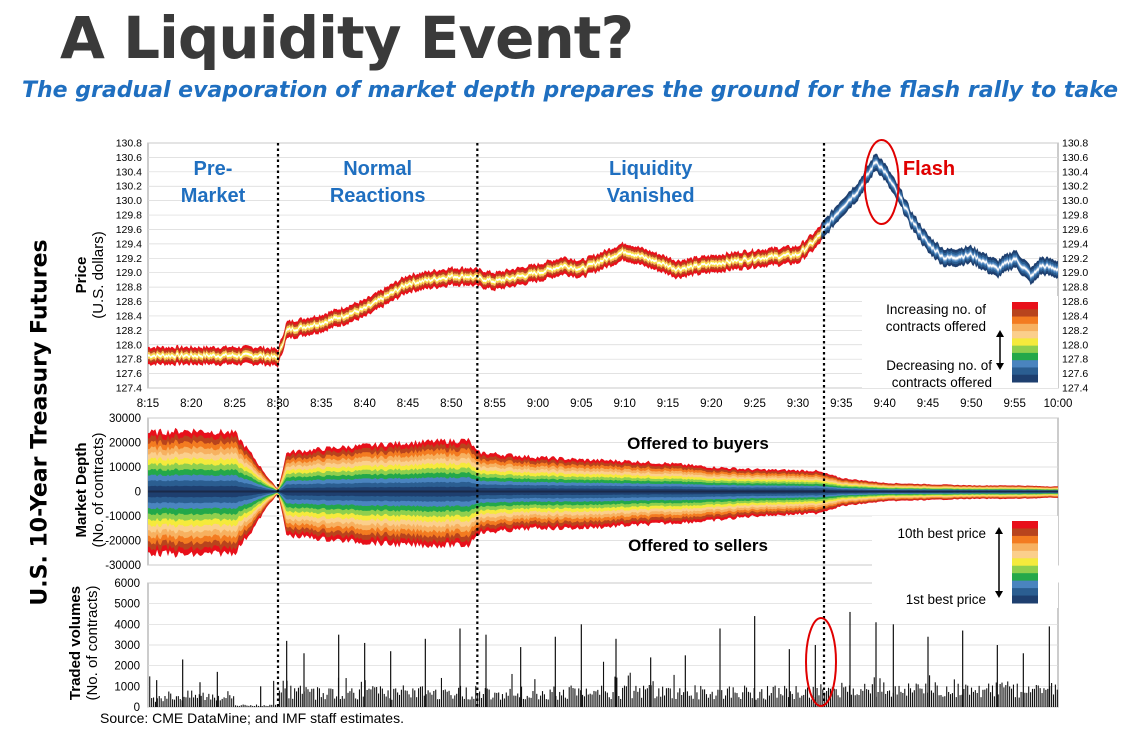 This screenshot has width=1126, height=733. Describe the element at coordinates (1075, 374) in the screenshot. I see `price-ytick-right: 127.6` at that location.